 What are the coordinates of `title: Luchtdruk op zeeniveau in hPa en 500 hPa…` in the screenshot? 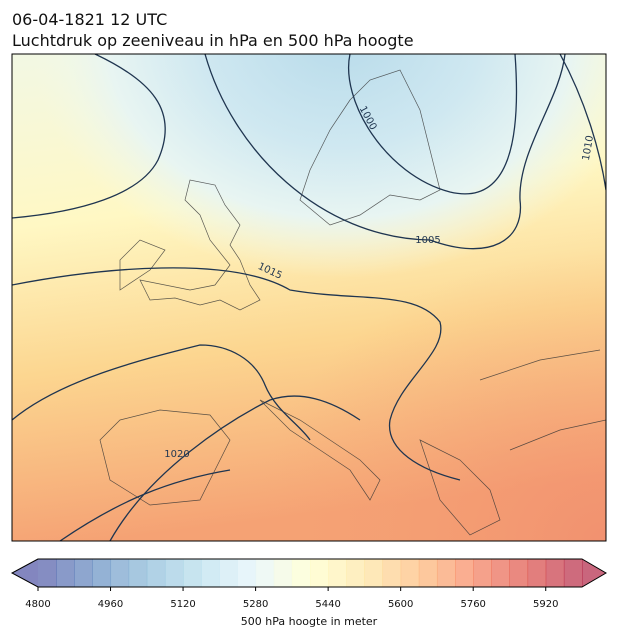 It's located at (213, 40).